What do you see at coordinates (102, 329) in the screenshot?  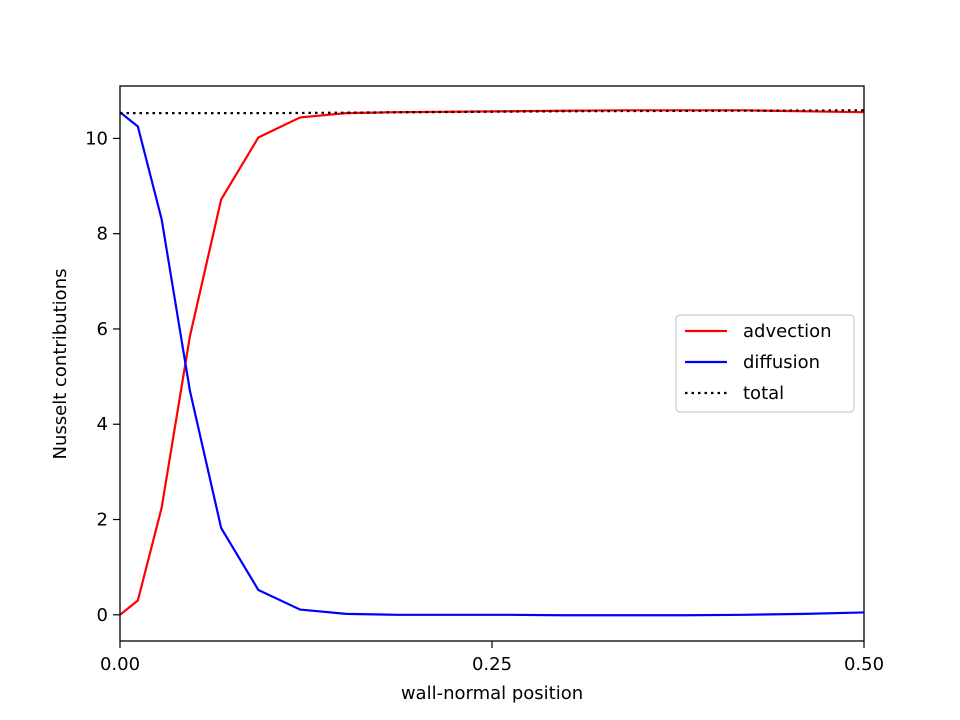 I see `y-tick-label: 6` at bounding box center [102, 329].